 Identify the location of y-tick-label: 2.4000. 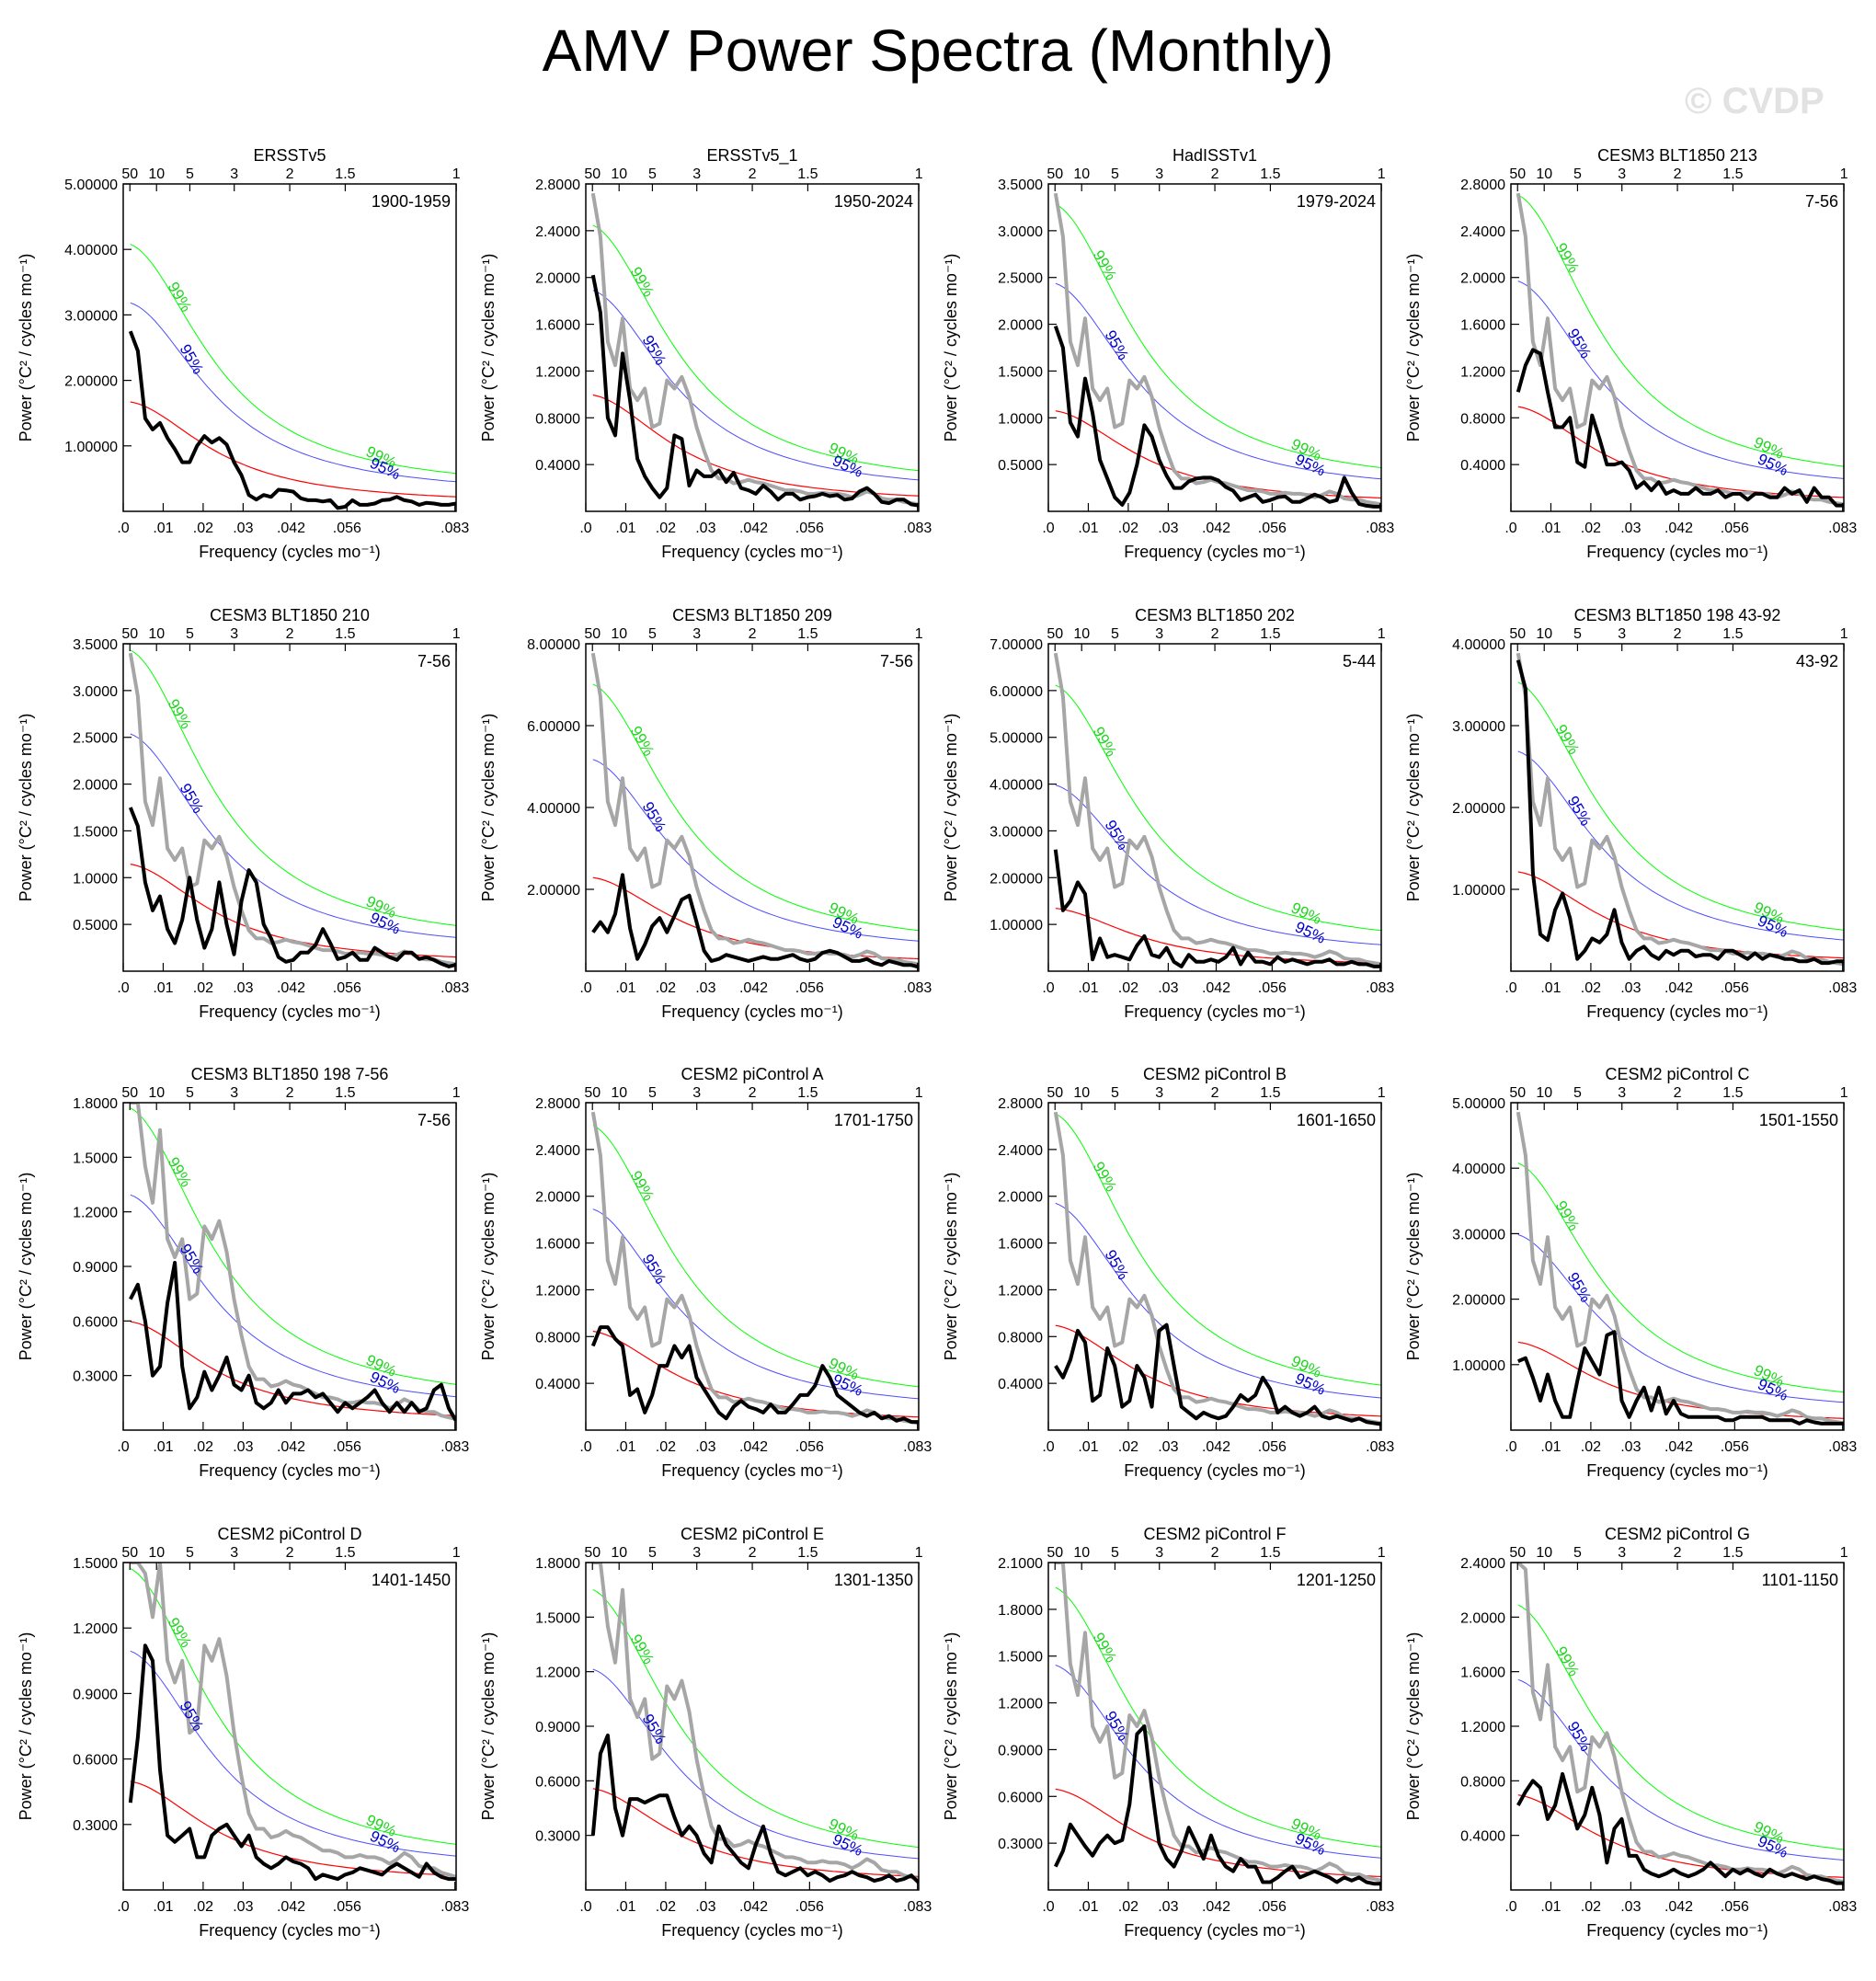
(1482, 1564).